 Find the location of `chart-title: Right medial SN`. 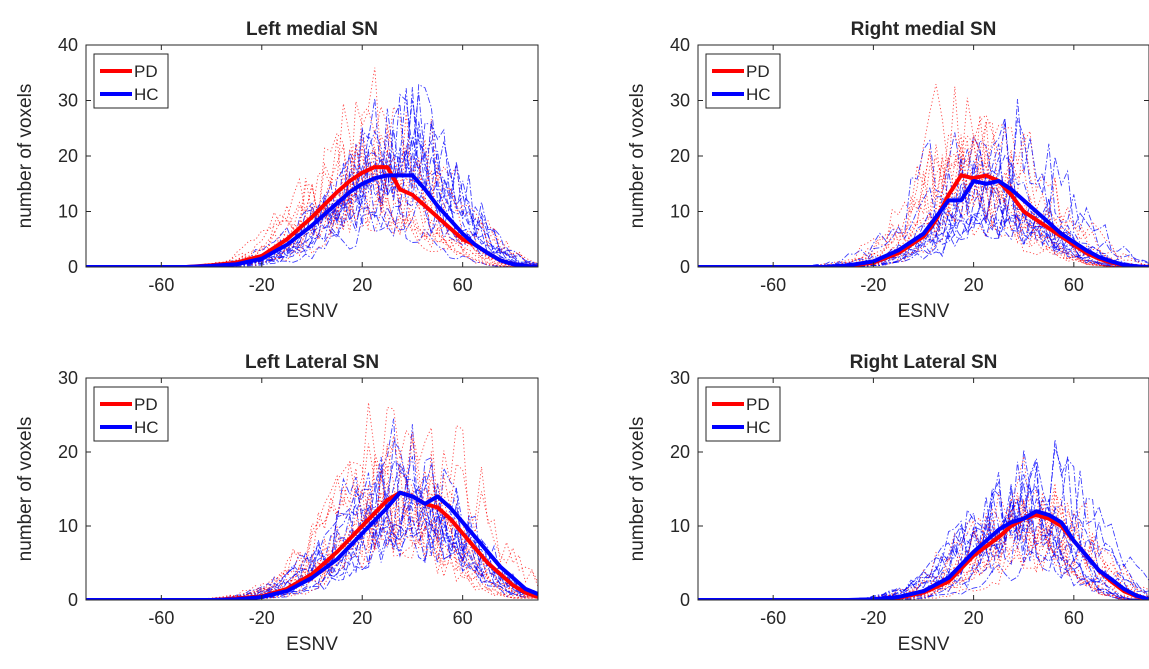

chart-title: Right medial SN is located at coordinates (924, 29).